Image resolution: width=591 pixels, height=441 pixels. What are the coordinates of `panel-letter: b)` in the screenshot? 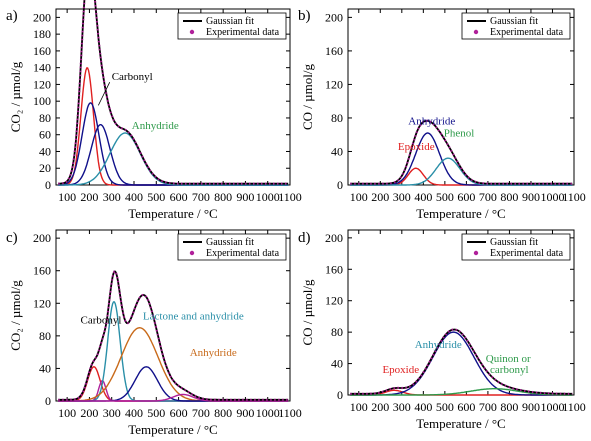 It's located at (304, 16).